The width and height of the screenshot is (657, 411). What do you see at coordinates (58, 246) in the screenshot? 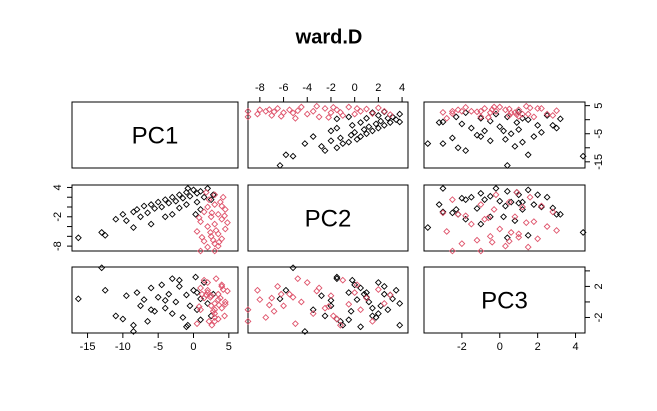
I see `y-tick-label: -8` at bounding box center [58, 246].